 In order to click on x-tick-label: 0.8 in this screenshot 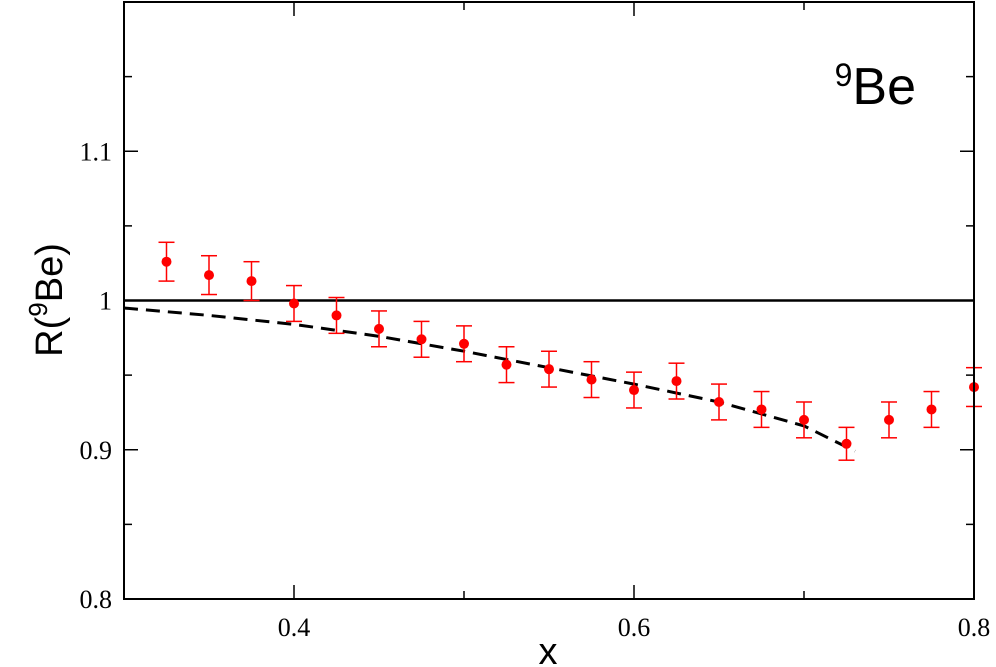, I will do `click(974, 627)`.